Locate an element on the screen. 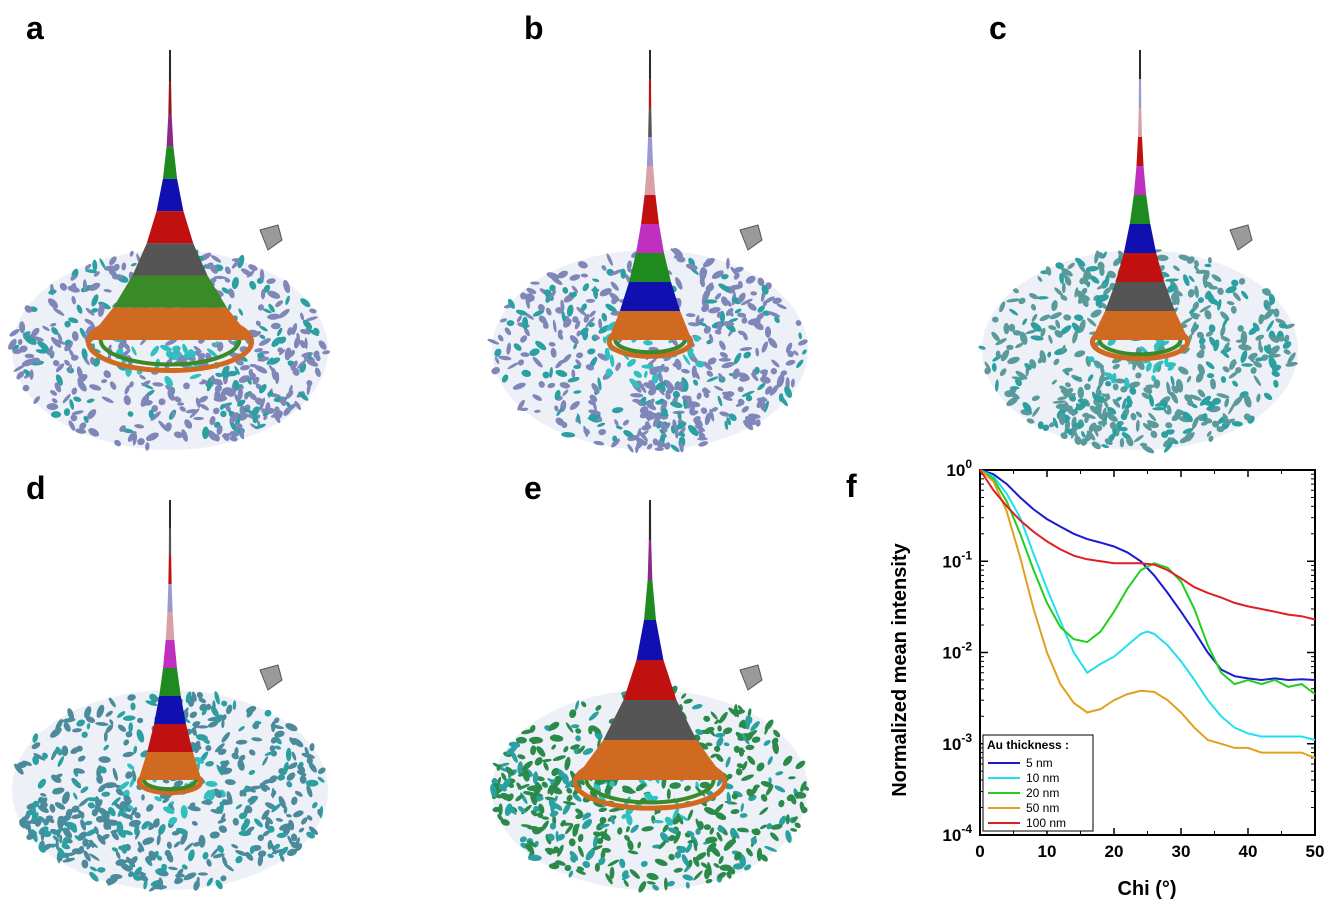 This screenshot has width=1339, height=904. y-axis-title: Normalized mean intensity is located at coordinates (900, 669).